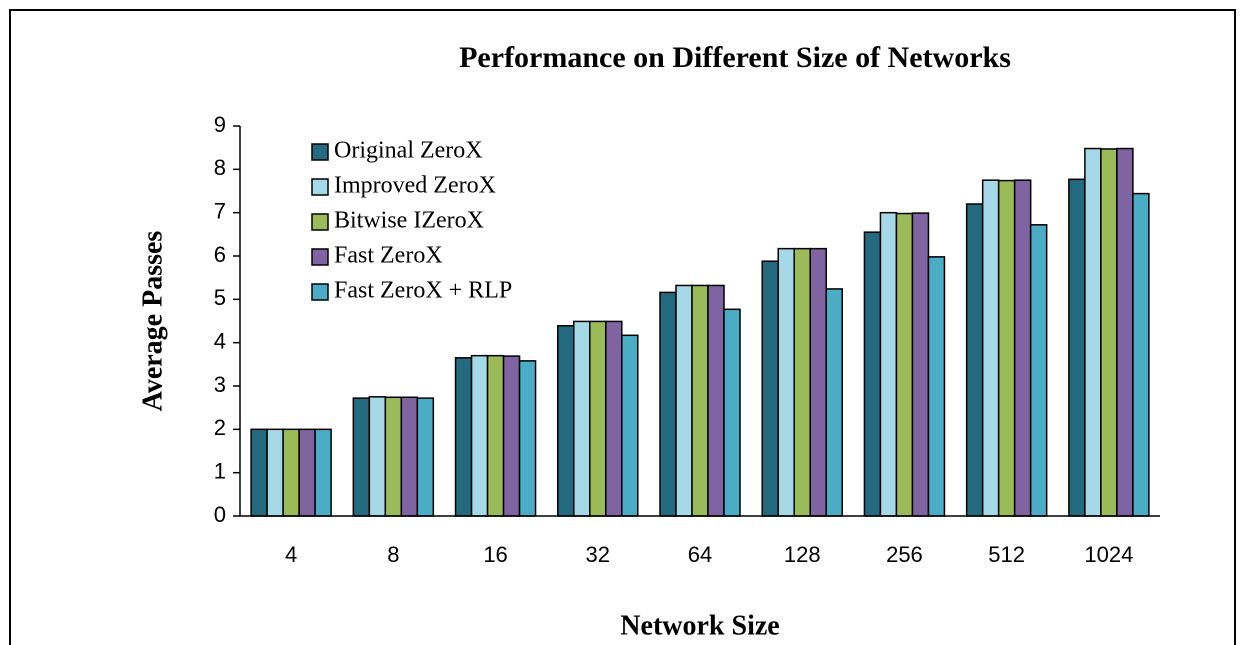 The image size is (1244, 645). What do you see at coordinates (700, 554) in the screenshot?
I see `x-tick-label: 64` at bounding box center [700, 554].